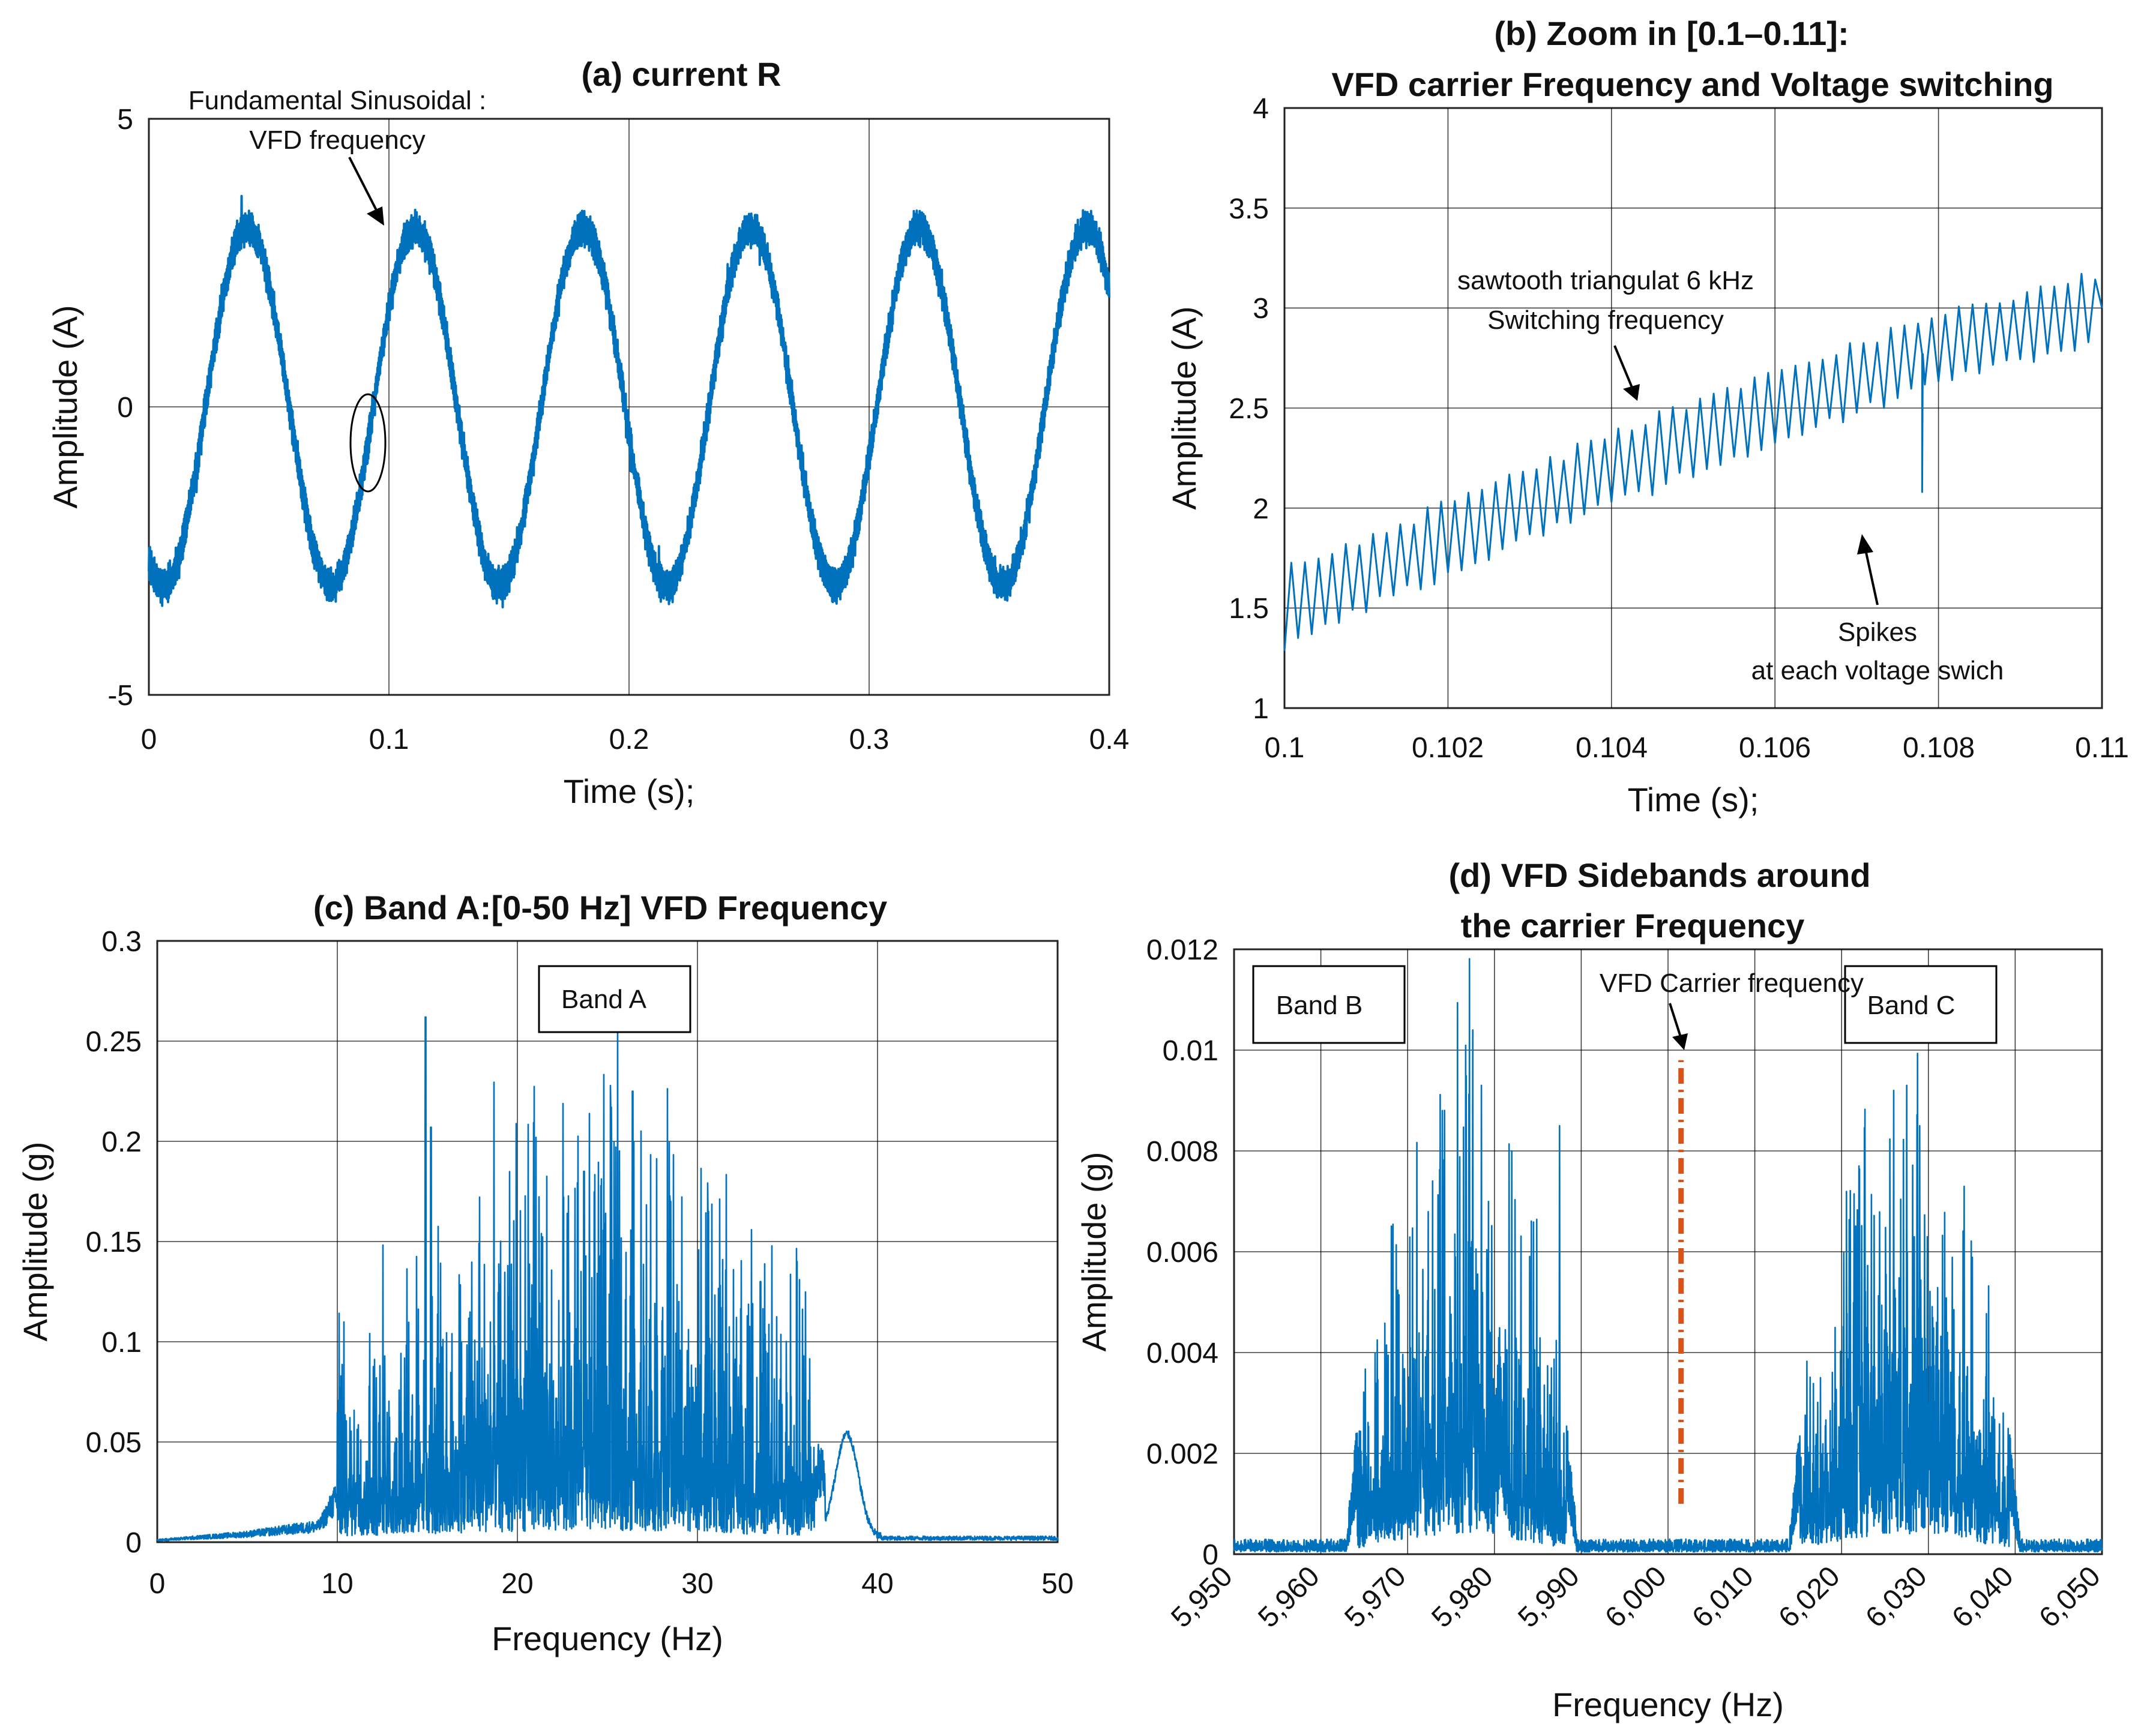 Image resolution: width=2156 pixels, height=1733 pixels. What do you see at coordinates (149, 739) in the screenshot?
I see `tick-label-a-x0: 0` at bounding box center [149, 739].